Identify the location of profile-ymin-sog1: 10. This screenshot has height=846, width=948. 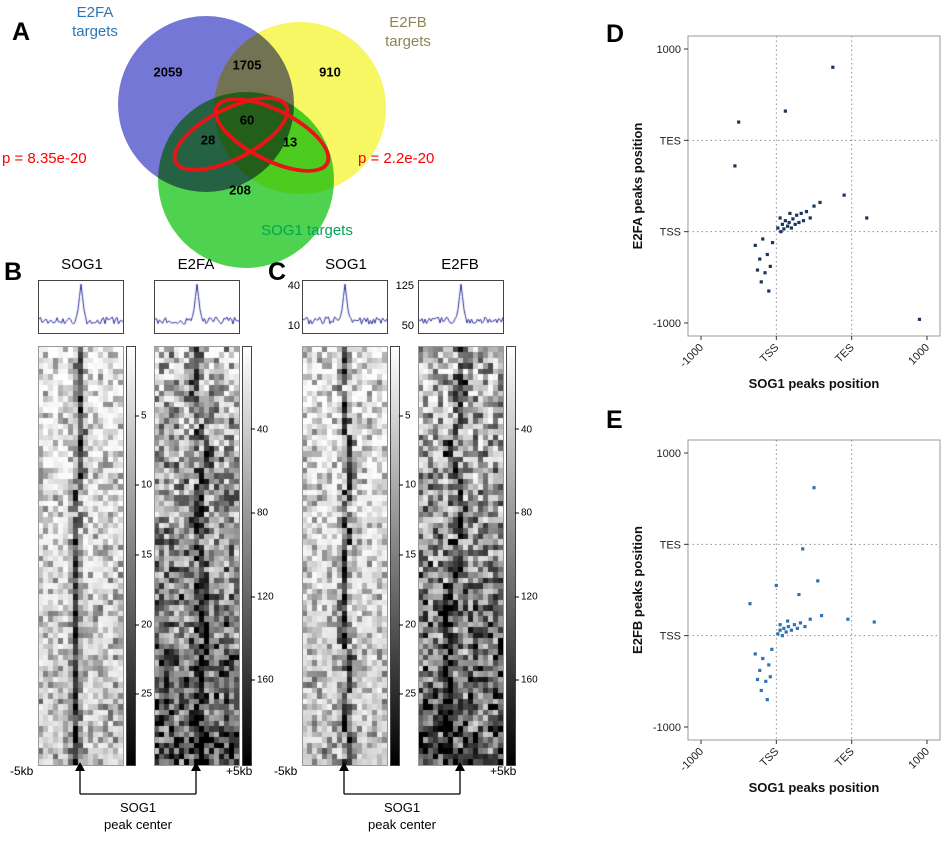
(293, 326).